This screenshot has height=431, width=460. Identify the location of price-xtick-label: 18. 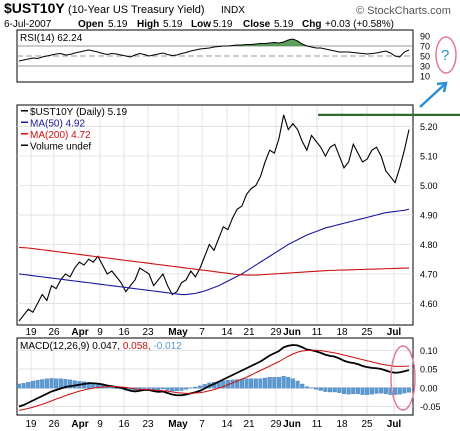
(342, 332).